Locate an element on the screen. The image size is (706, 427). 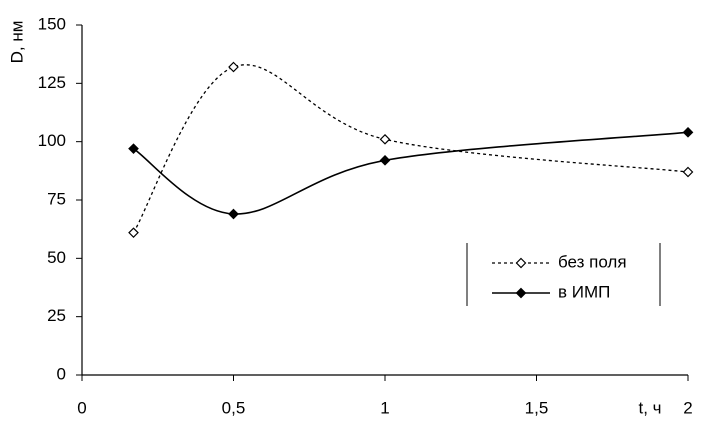
x-tick-label: 0 is located at coordinates (81, 407).